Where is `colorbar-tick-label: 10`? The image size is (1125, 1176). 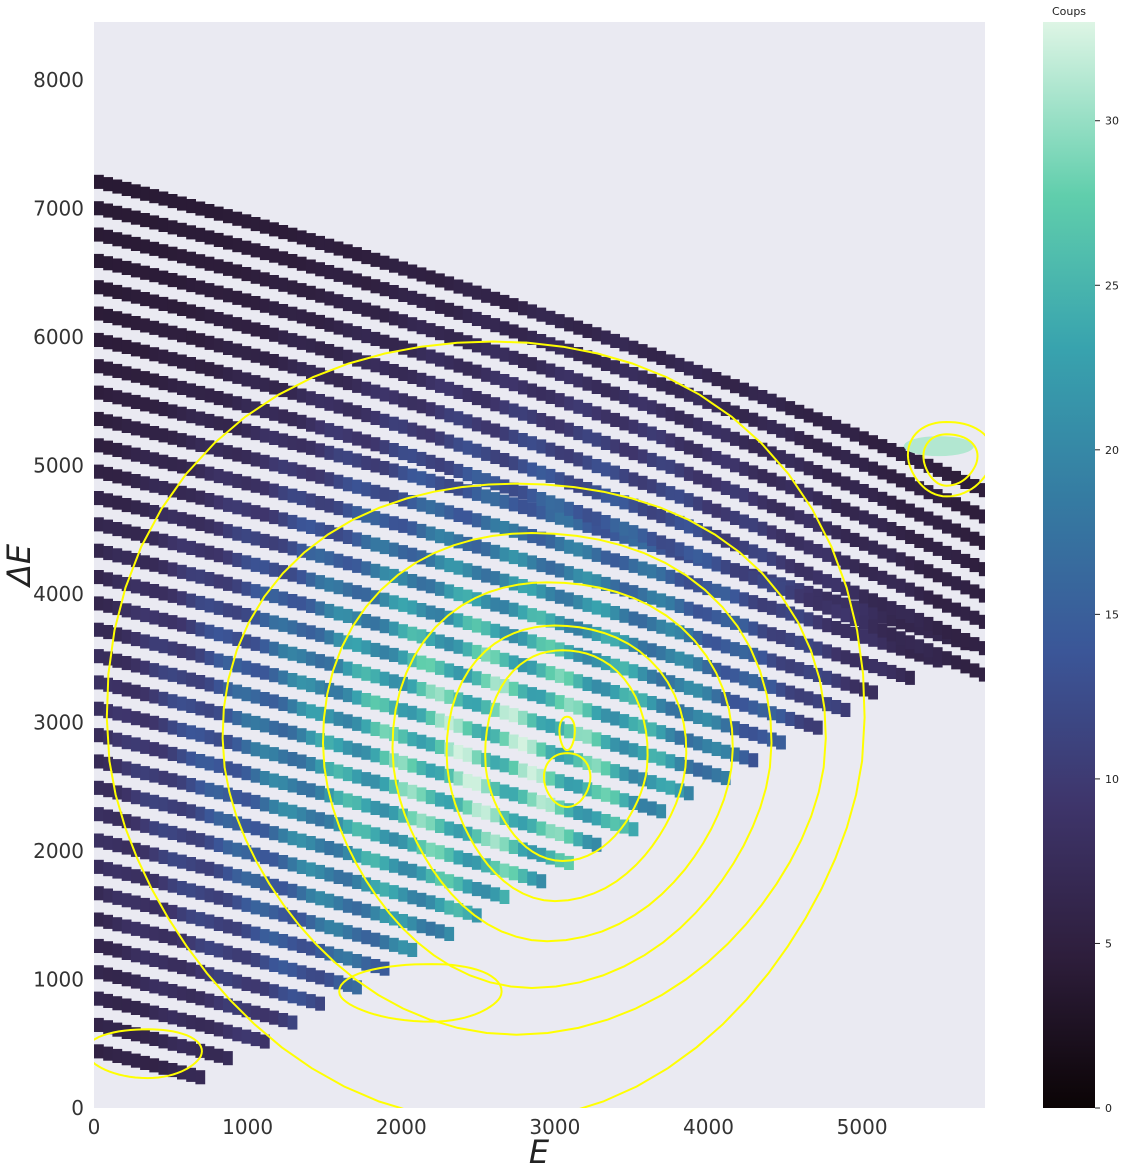 colorbar-tick-label: 10 is located at coordinates (1112, 779).